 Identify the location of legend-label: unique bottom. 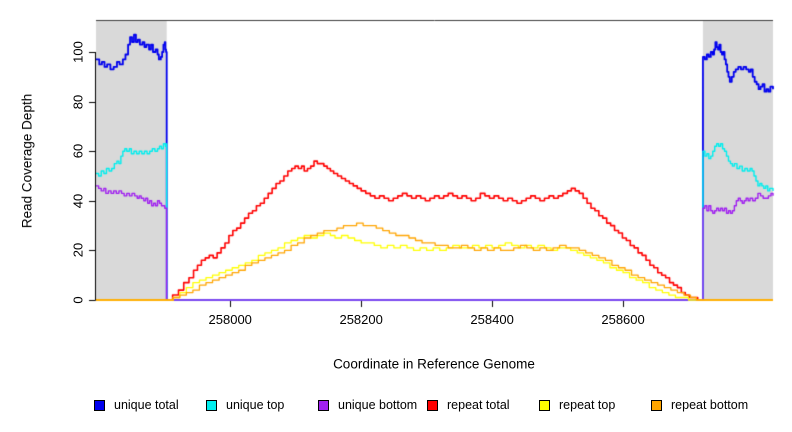
(378, 405).